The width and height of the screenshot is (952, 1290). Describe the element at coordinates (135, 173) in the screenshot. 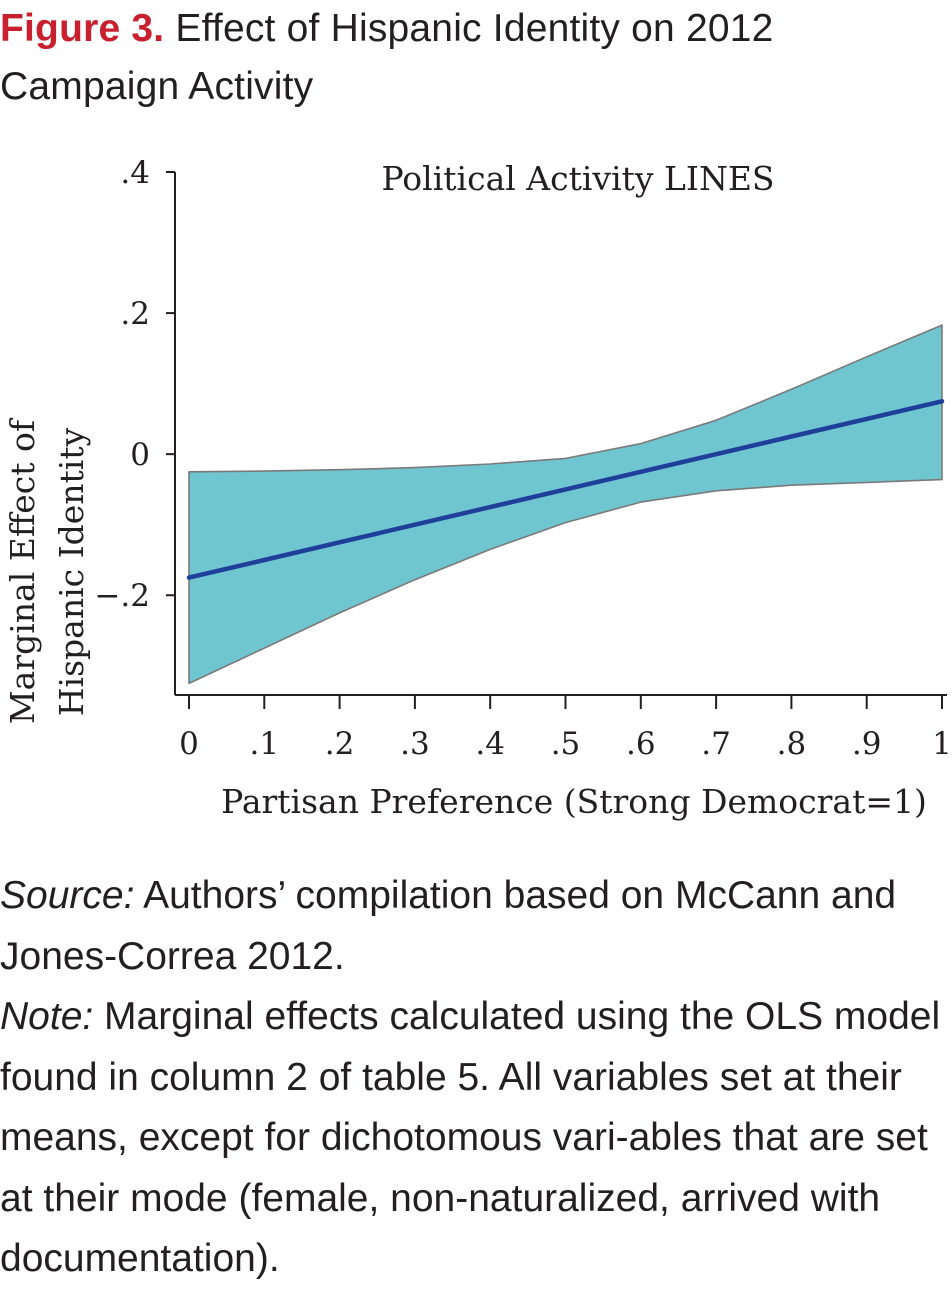

I see `y-tick-label: .4` at that location.